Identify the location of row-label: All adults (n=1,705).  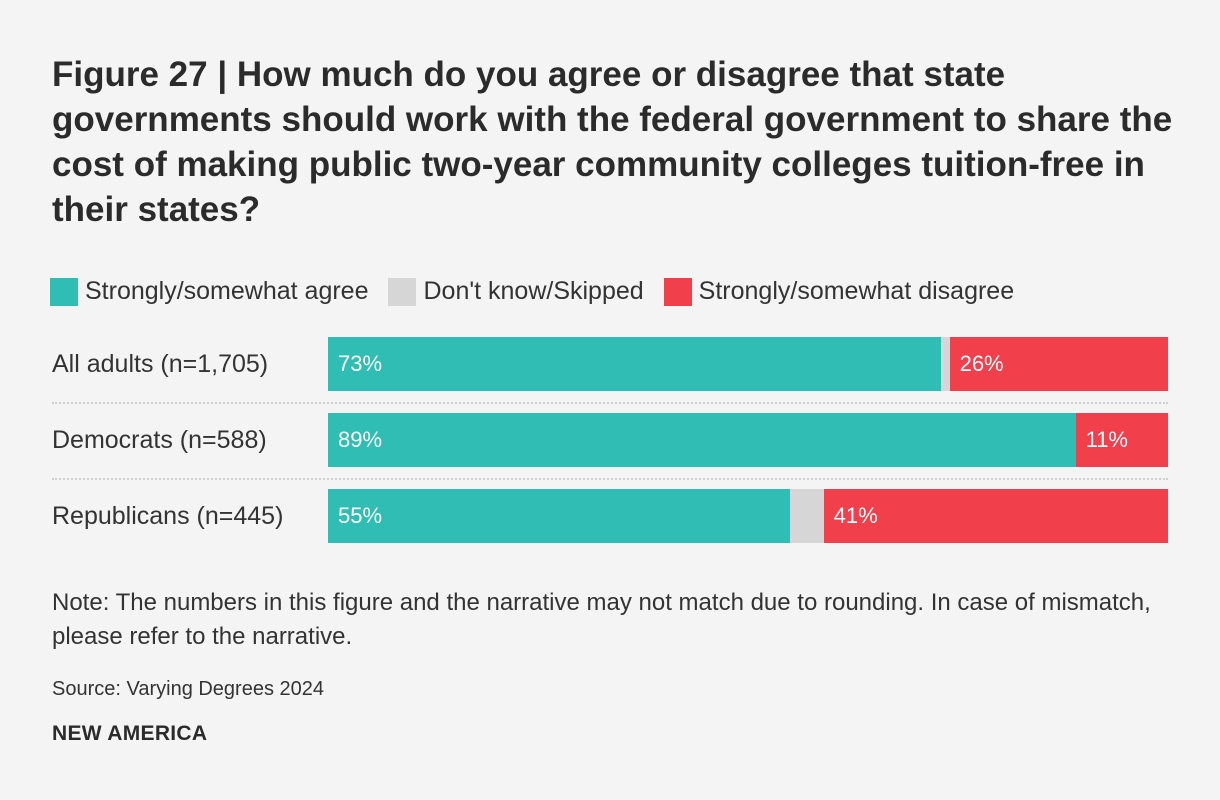
(160, 364).